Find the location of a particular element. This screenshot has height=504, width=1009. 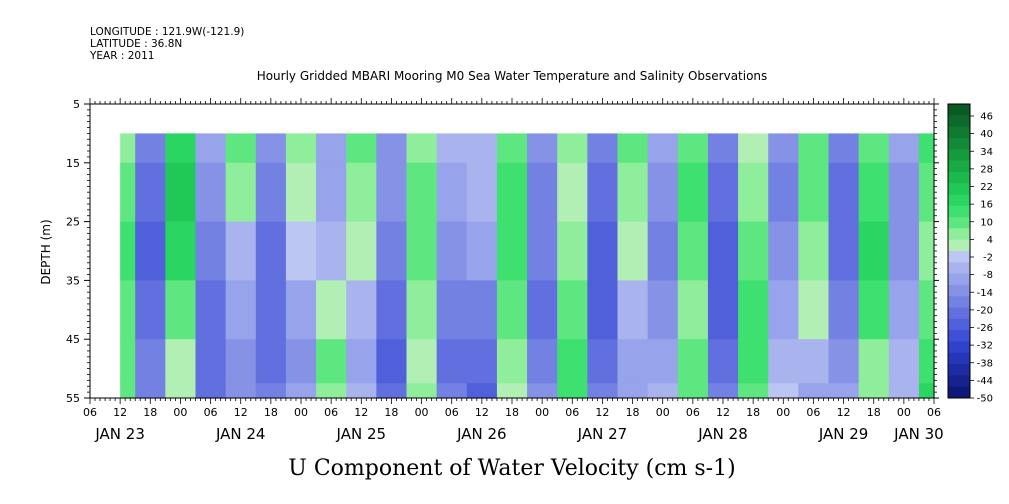

colorbar-label: -2 is located at coordinates (988, 258).